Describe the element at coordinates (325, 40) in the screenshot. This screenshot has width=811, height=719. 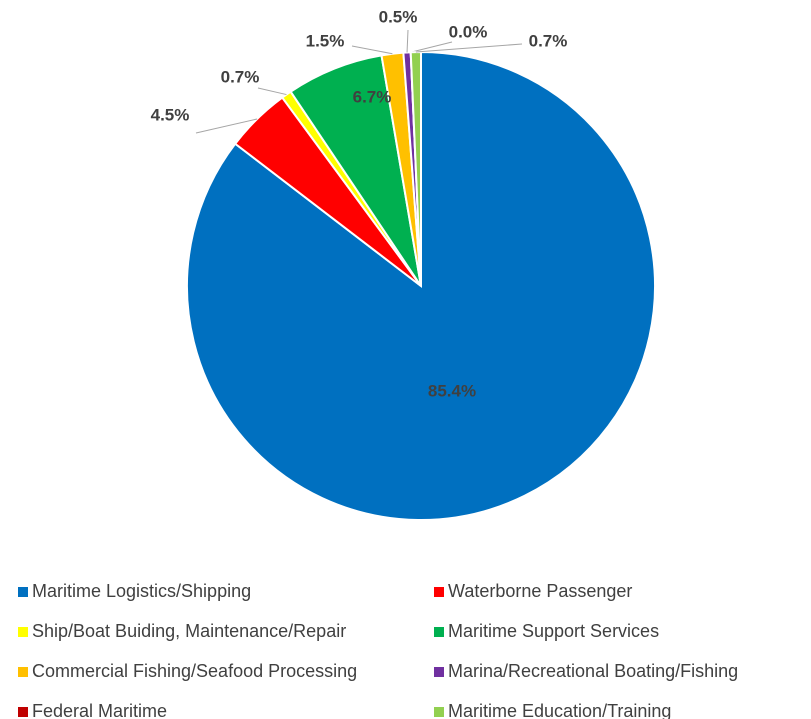
I see `data-label: 1.5%` at that location.